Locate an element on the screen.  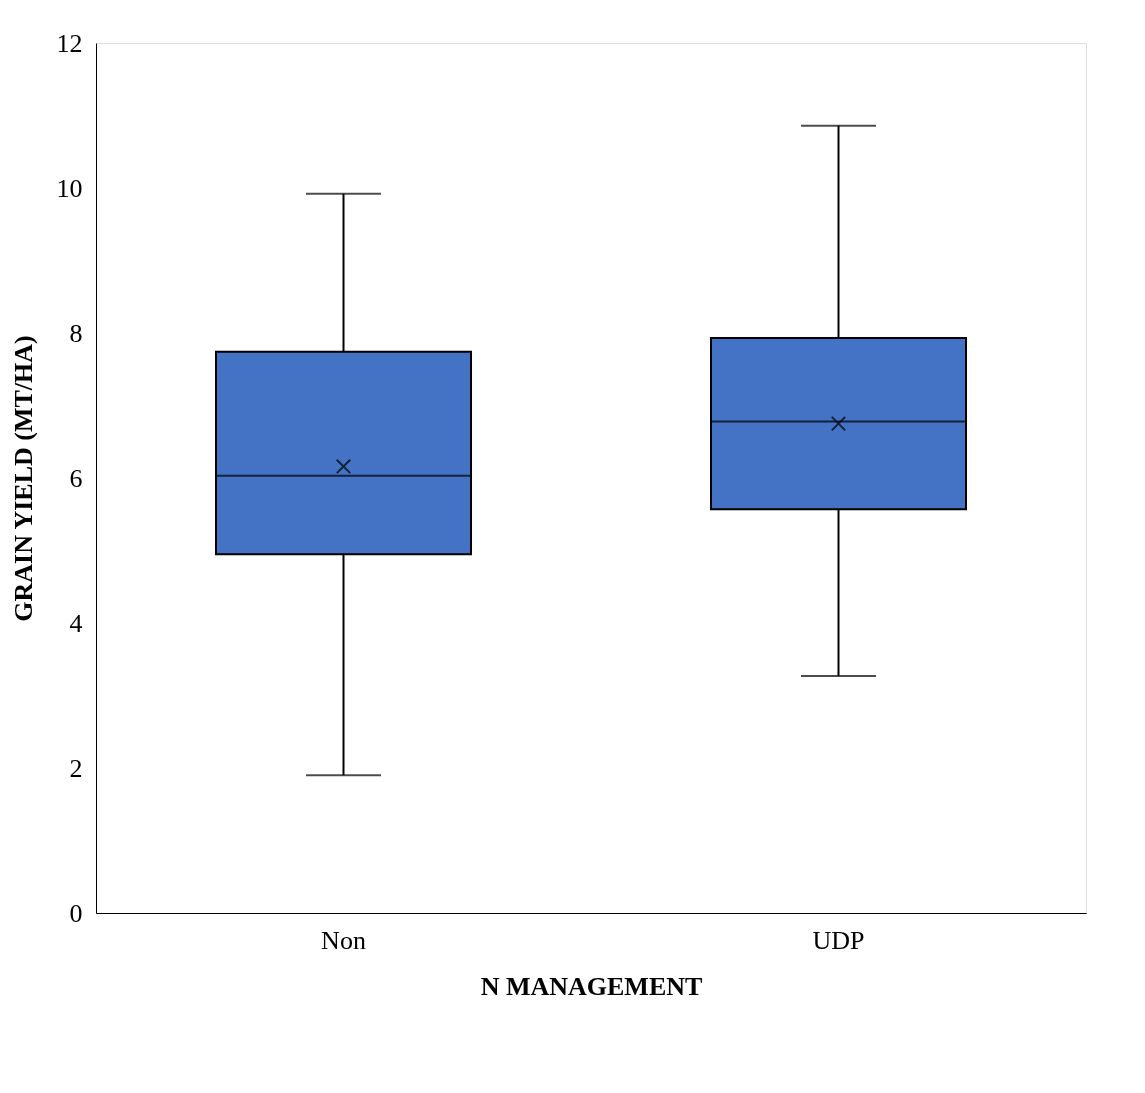
y-tick-label: 0 is located at coordinates (76, 913).